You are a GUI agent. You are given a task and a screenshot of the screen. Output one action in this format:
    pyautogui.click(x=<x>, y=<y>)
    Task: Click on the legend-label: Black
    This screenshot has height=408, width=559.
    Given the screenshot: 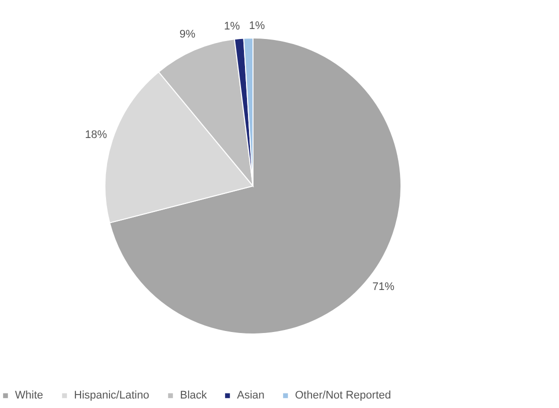 What is the action you would take?
    pyautogui.click(x=194, y=396)
    